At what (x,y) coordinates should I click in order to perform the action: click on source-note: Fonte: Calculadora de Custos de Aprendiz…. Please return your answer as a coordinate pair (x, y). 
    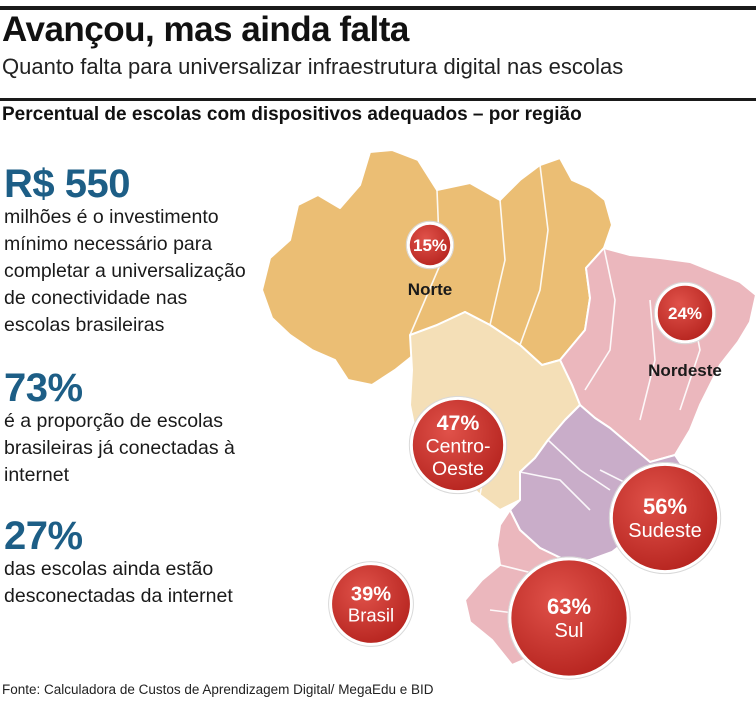
    Looking at the image, I should click on (218, 689).